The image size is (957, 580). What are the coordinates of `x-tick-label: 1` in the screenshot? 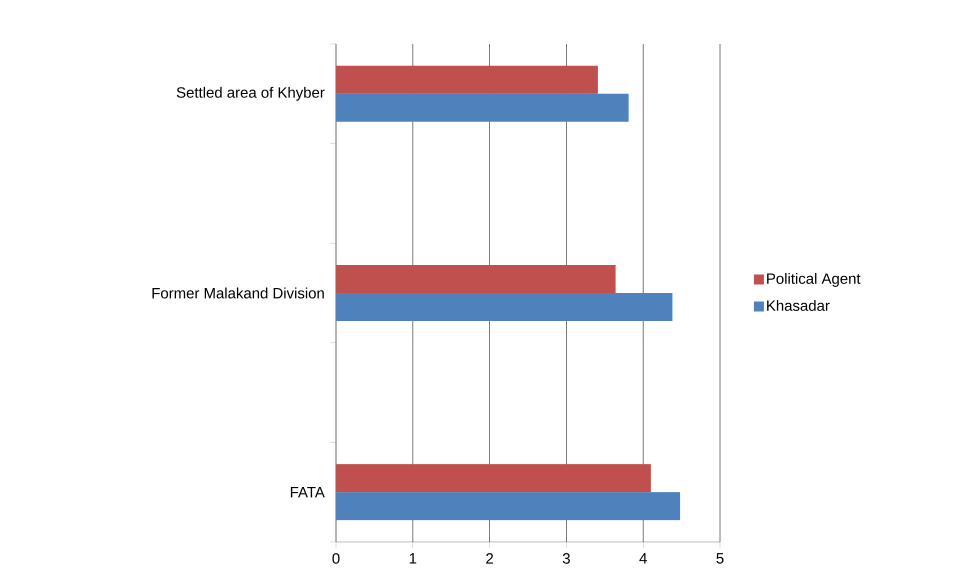 It's located at (413, 558).